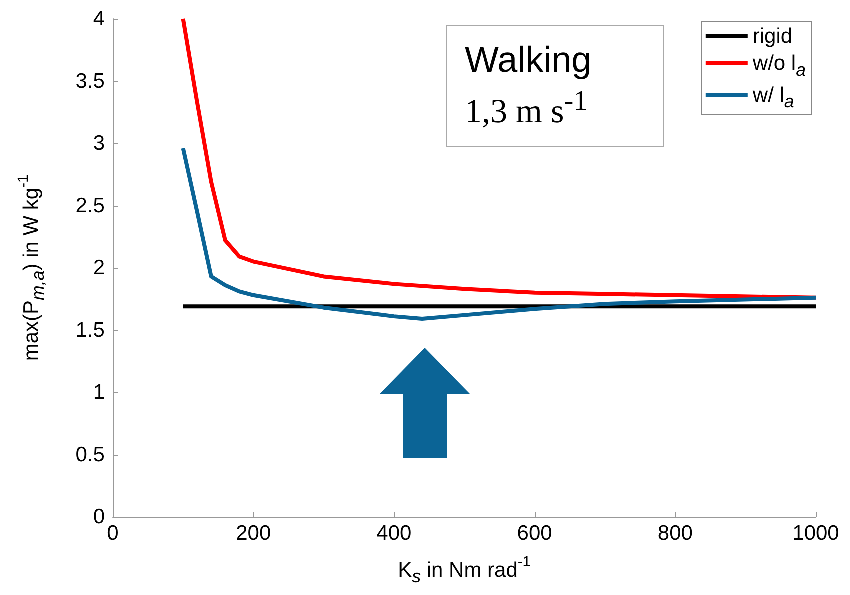  I want to click on x-tick-label: 200, so click(254, 533).